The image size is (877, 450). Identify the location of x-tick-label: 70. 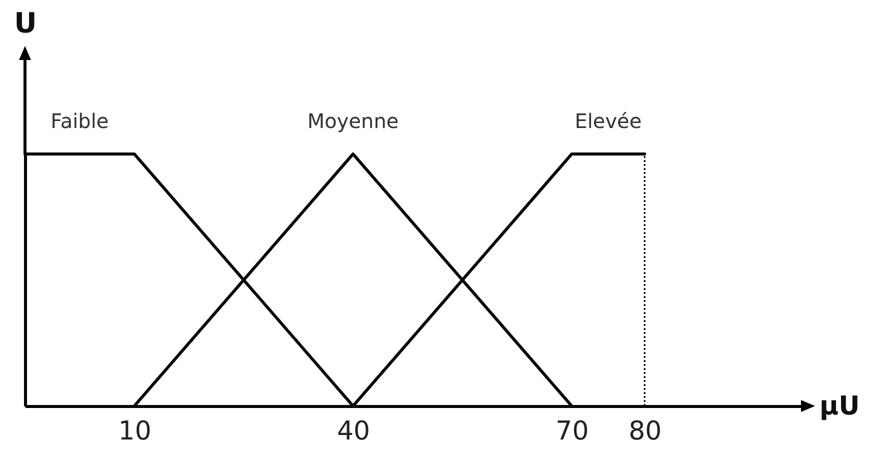
(572, 431).